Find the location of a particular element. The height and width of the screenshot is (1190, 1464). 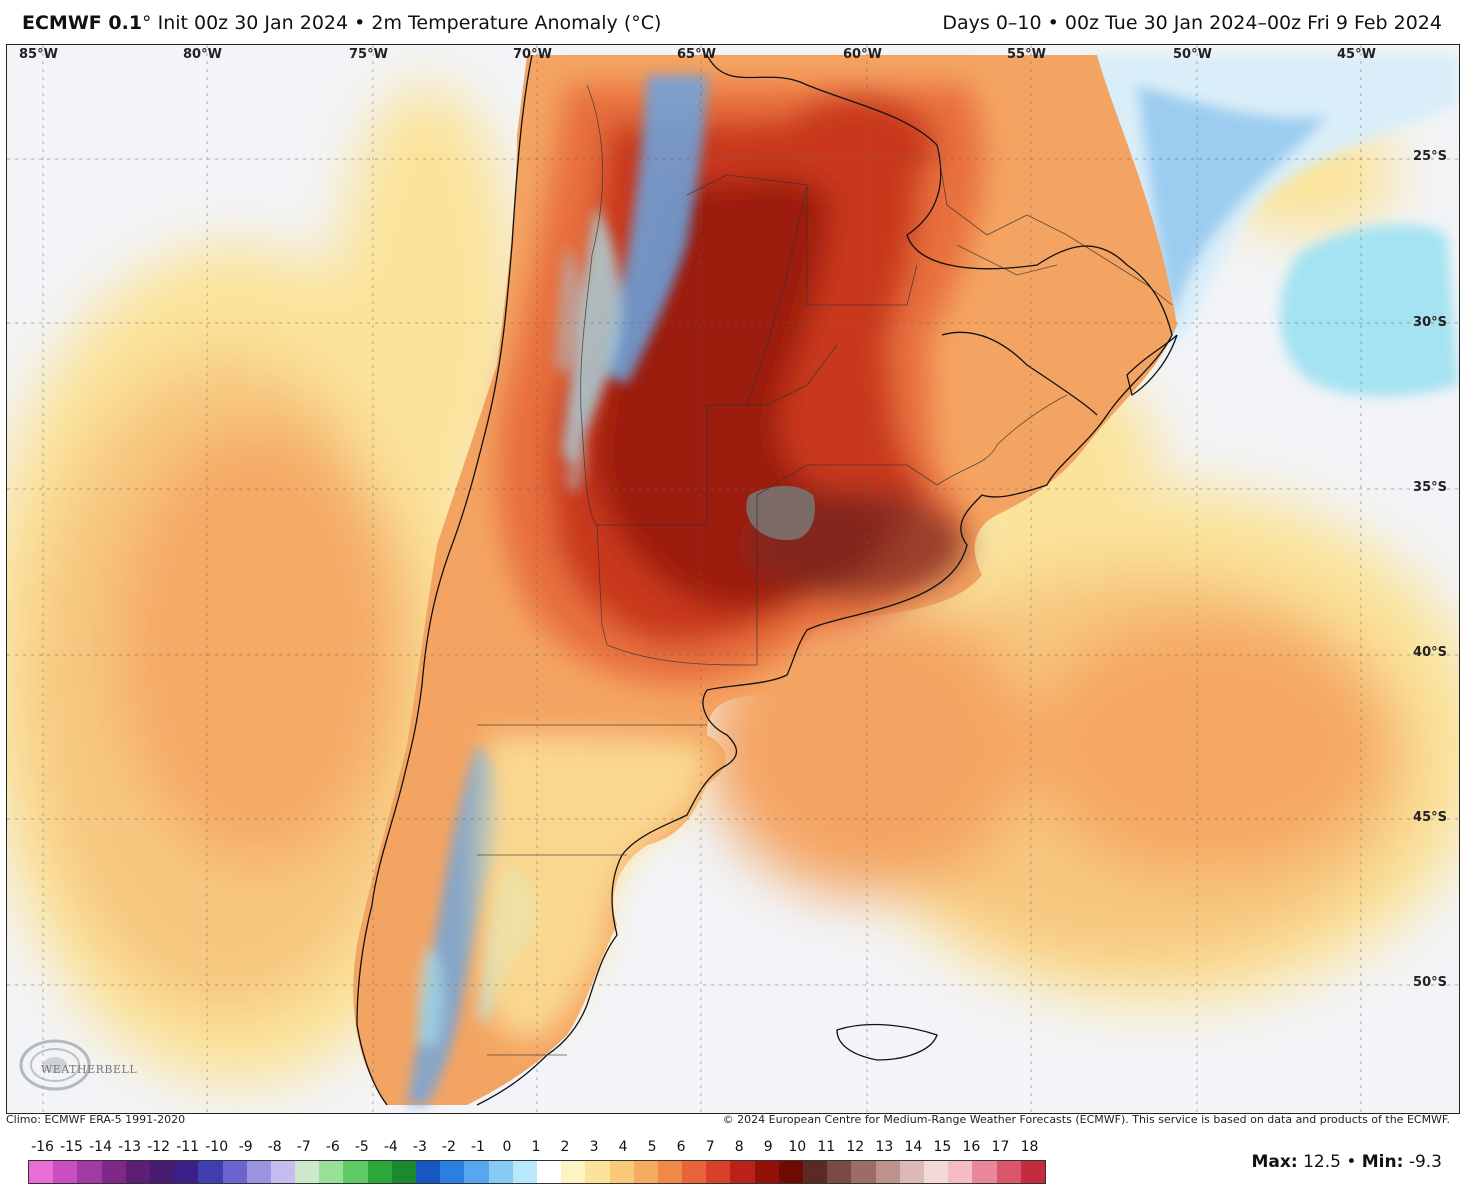

colorbar-tick: -13 is located at coordinates (130, 1147).